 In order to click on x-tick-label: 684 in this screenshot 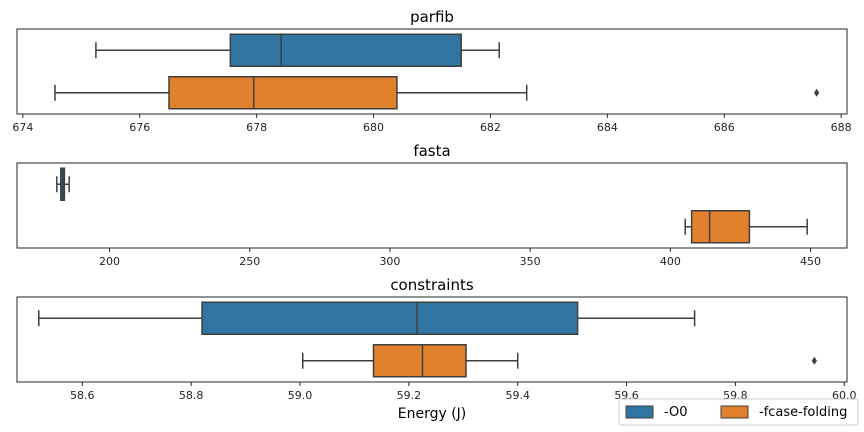, I will do `click(607, 127)`.